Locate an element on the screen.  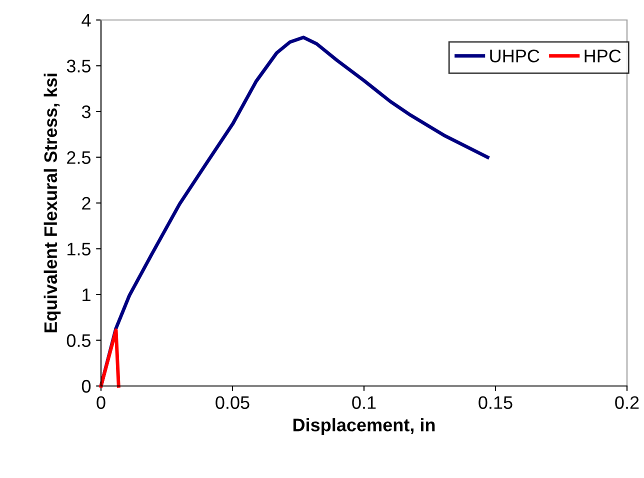
legend-label: HPC is located at coordinates (602, 56).